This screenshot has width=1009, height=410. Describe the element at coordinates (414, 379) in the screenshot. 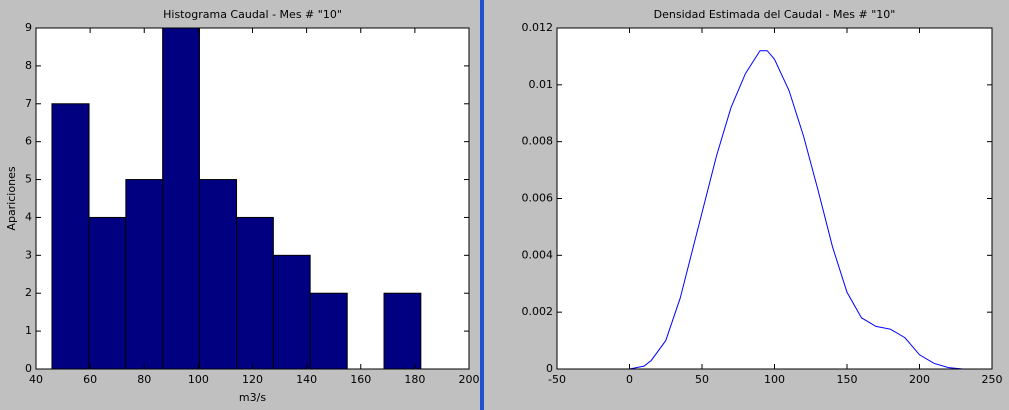

I see `x-tick-label: 180` at that location.